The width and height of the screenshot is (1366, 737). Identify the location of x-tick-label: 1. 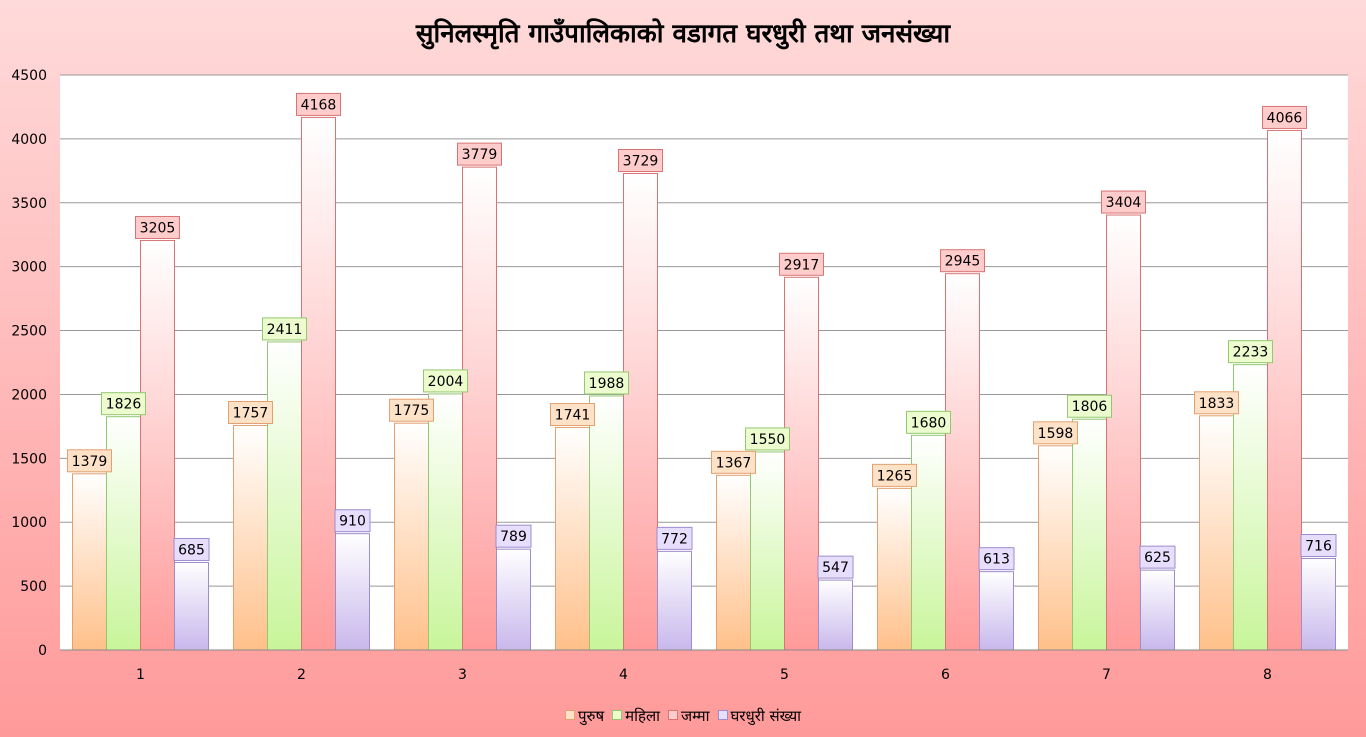
(140, 675).